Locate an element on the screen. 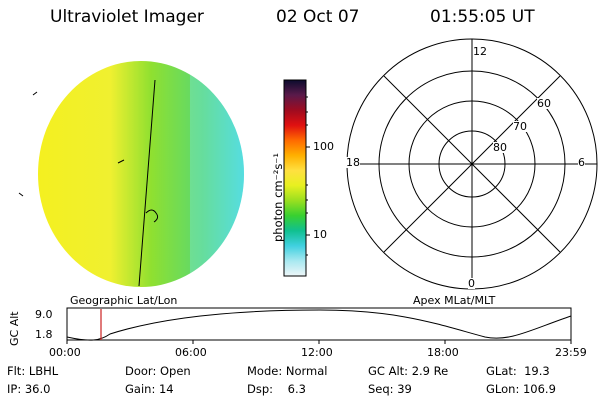 The image size is (600, 400). x-tick-1200: 12:00 is located at coordinates (317, 352).